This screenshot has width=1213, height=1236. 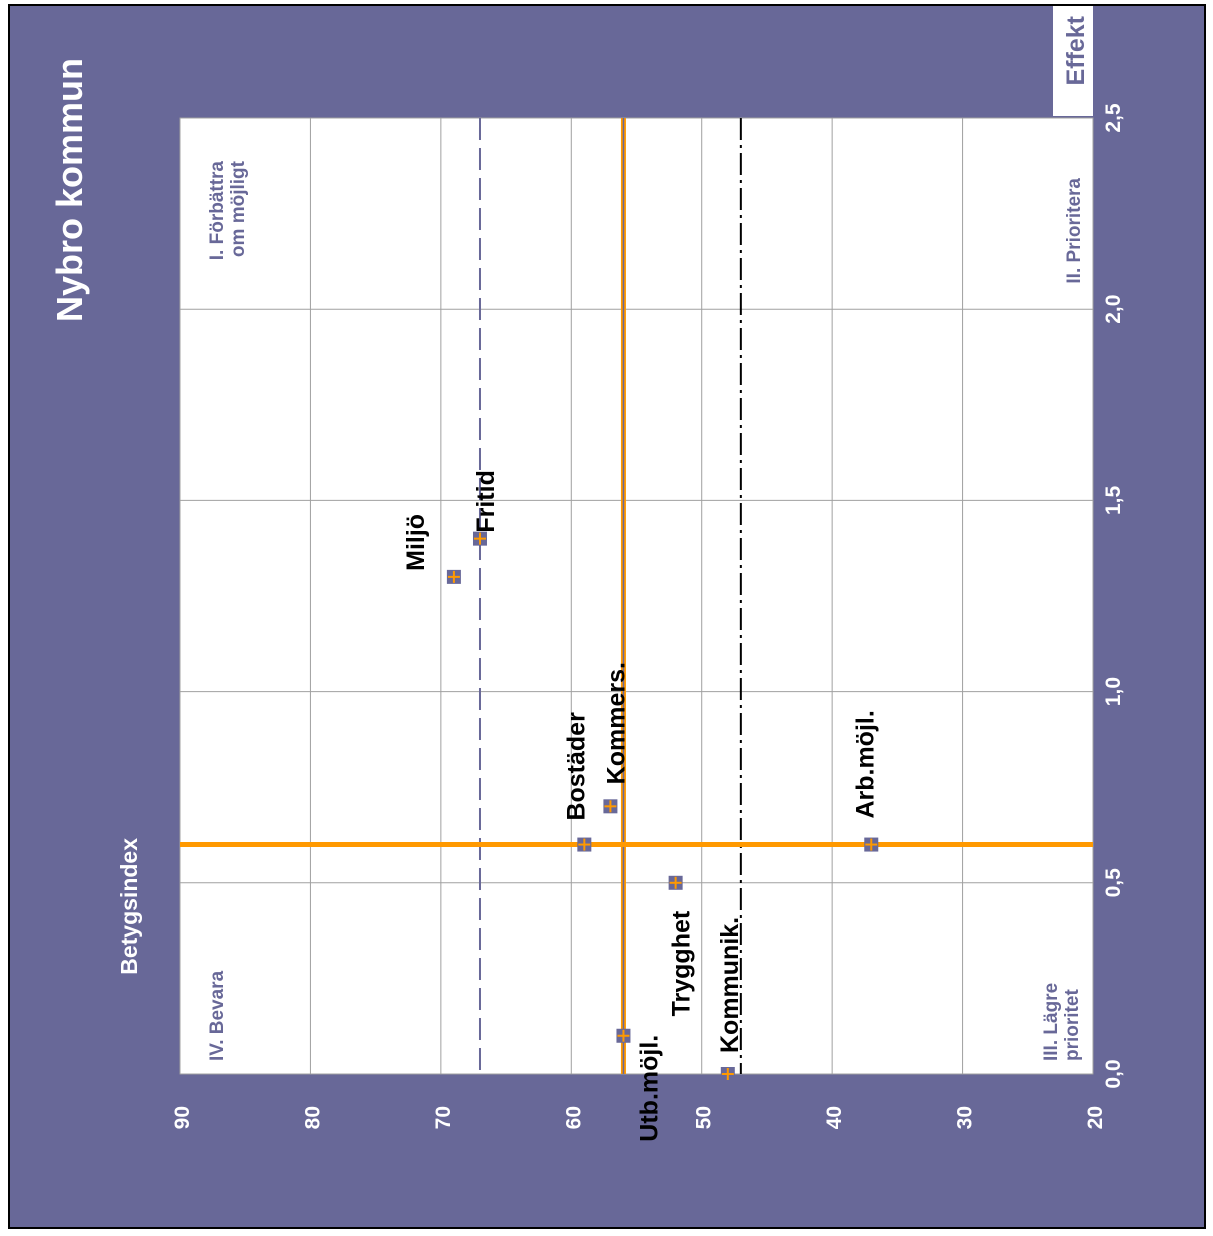 I want to click on data-label: Kommunik., so click(x=730, y=985).